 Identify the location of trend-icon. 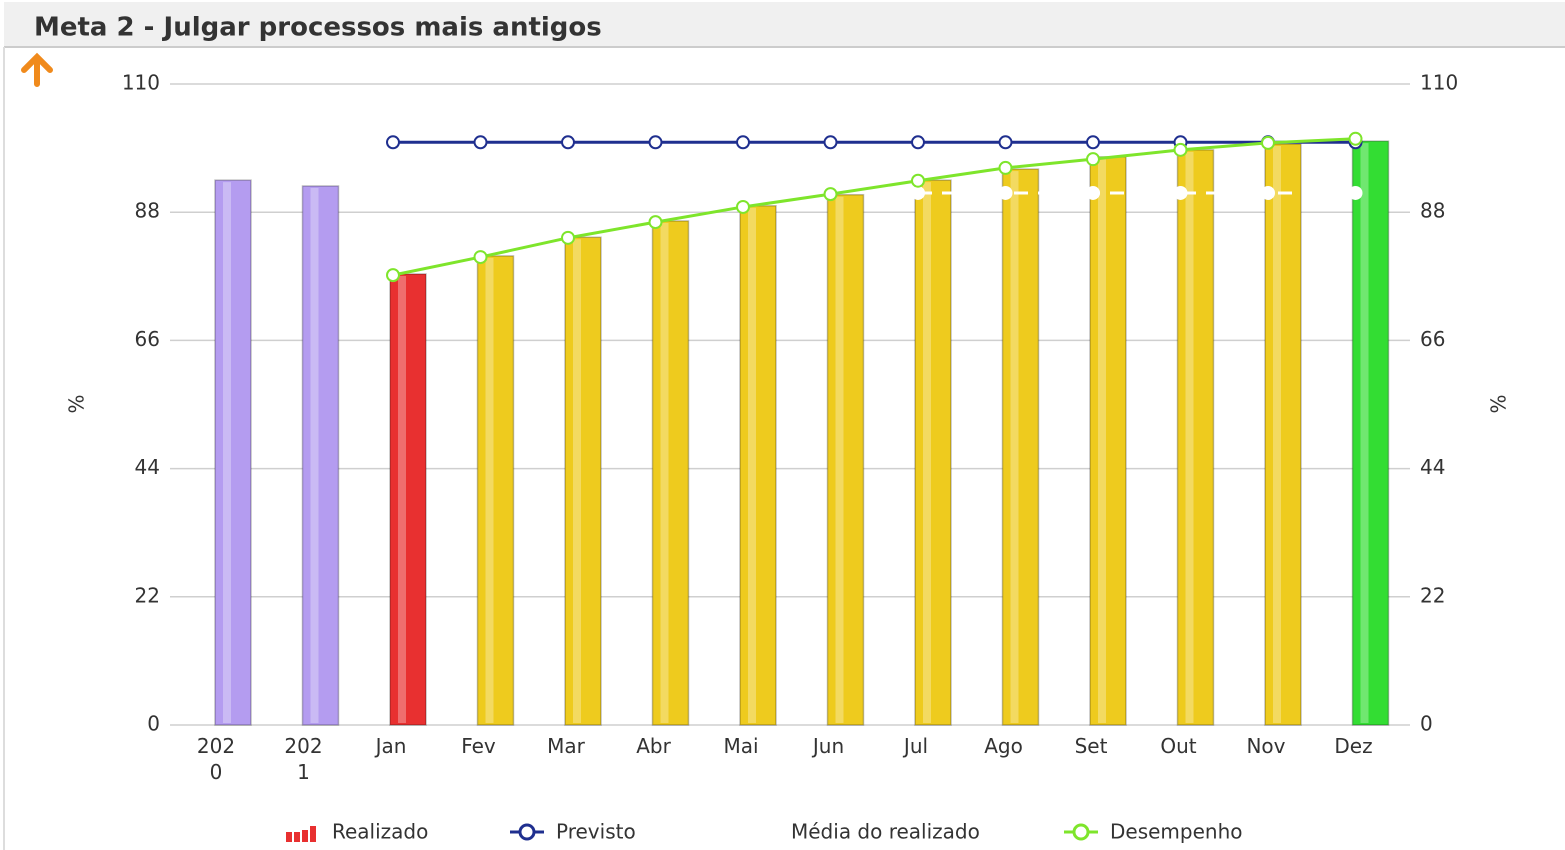
(37, 69).